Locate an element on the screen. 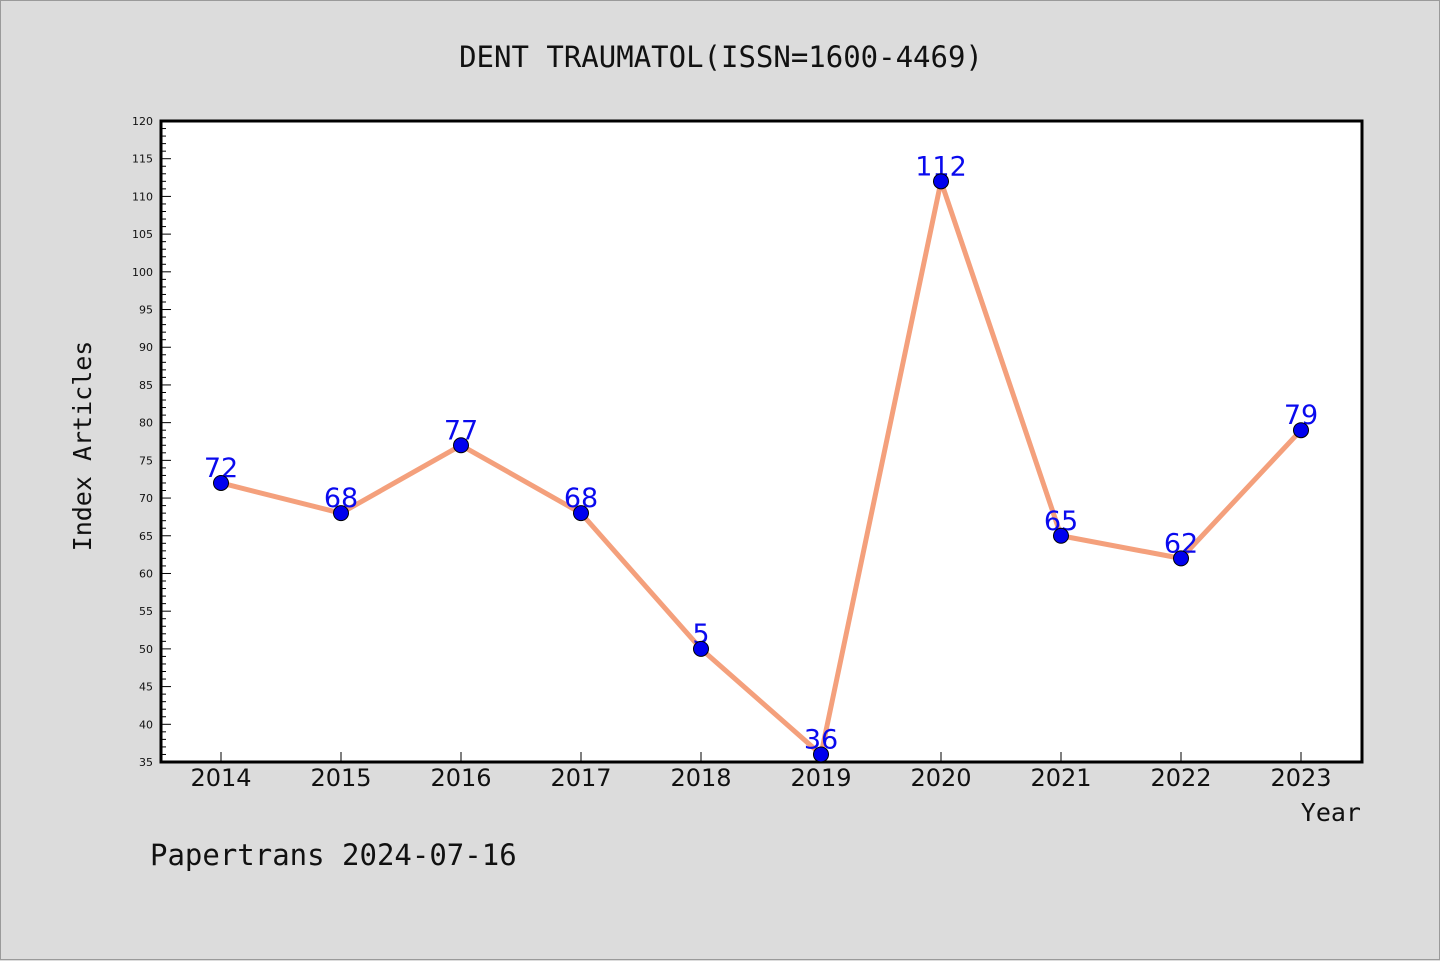 The width and height of the screenshot is (1440, 961). y-tick-label: 60 is located at coordinates (146, 573).